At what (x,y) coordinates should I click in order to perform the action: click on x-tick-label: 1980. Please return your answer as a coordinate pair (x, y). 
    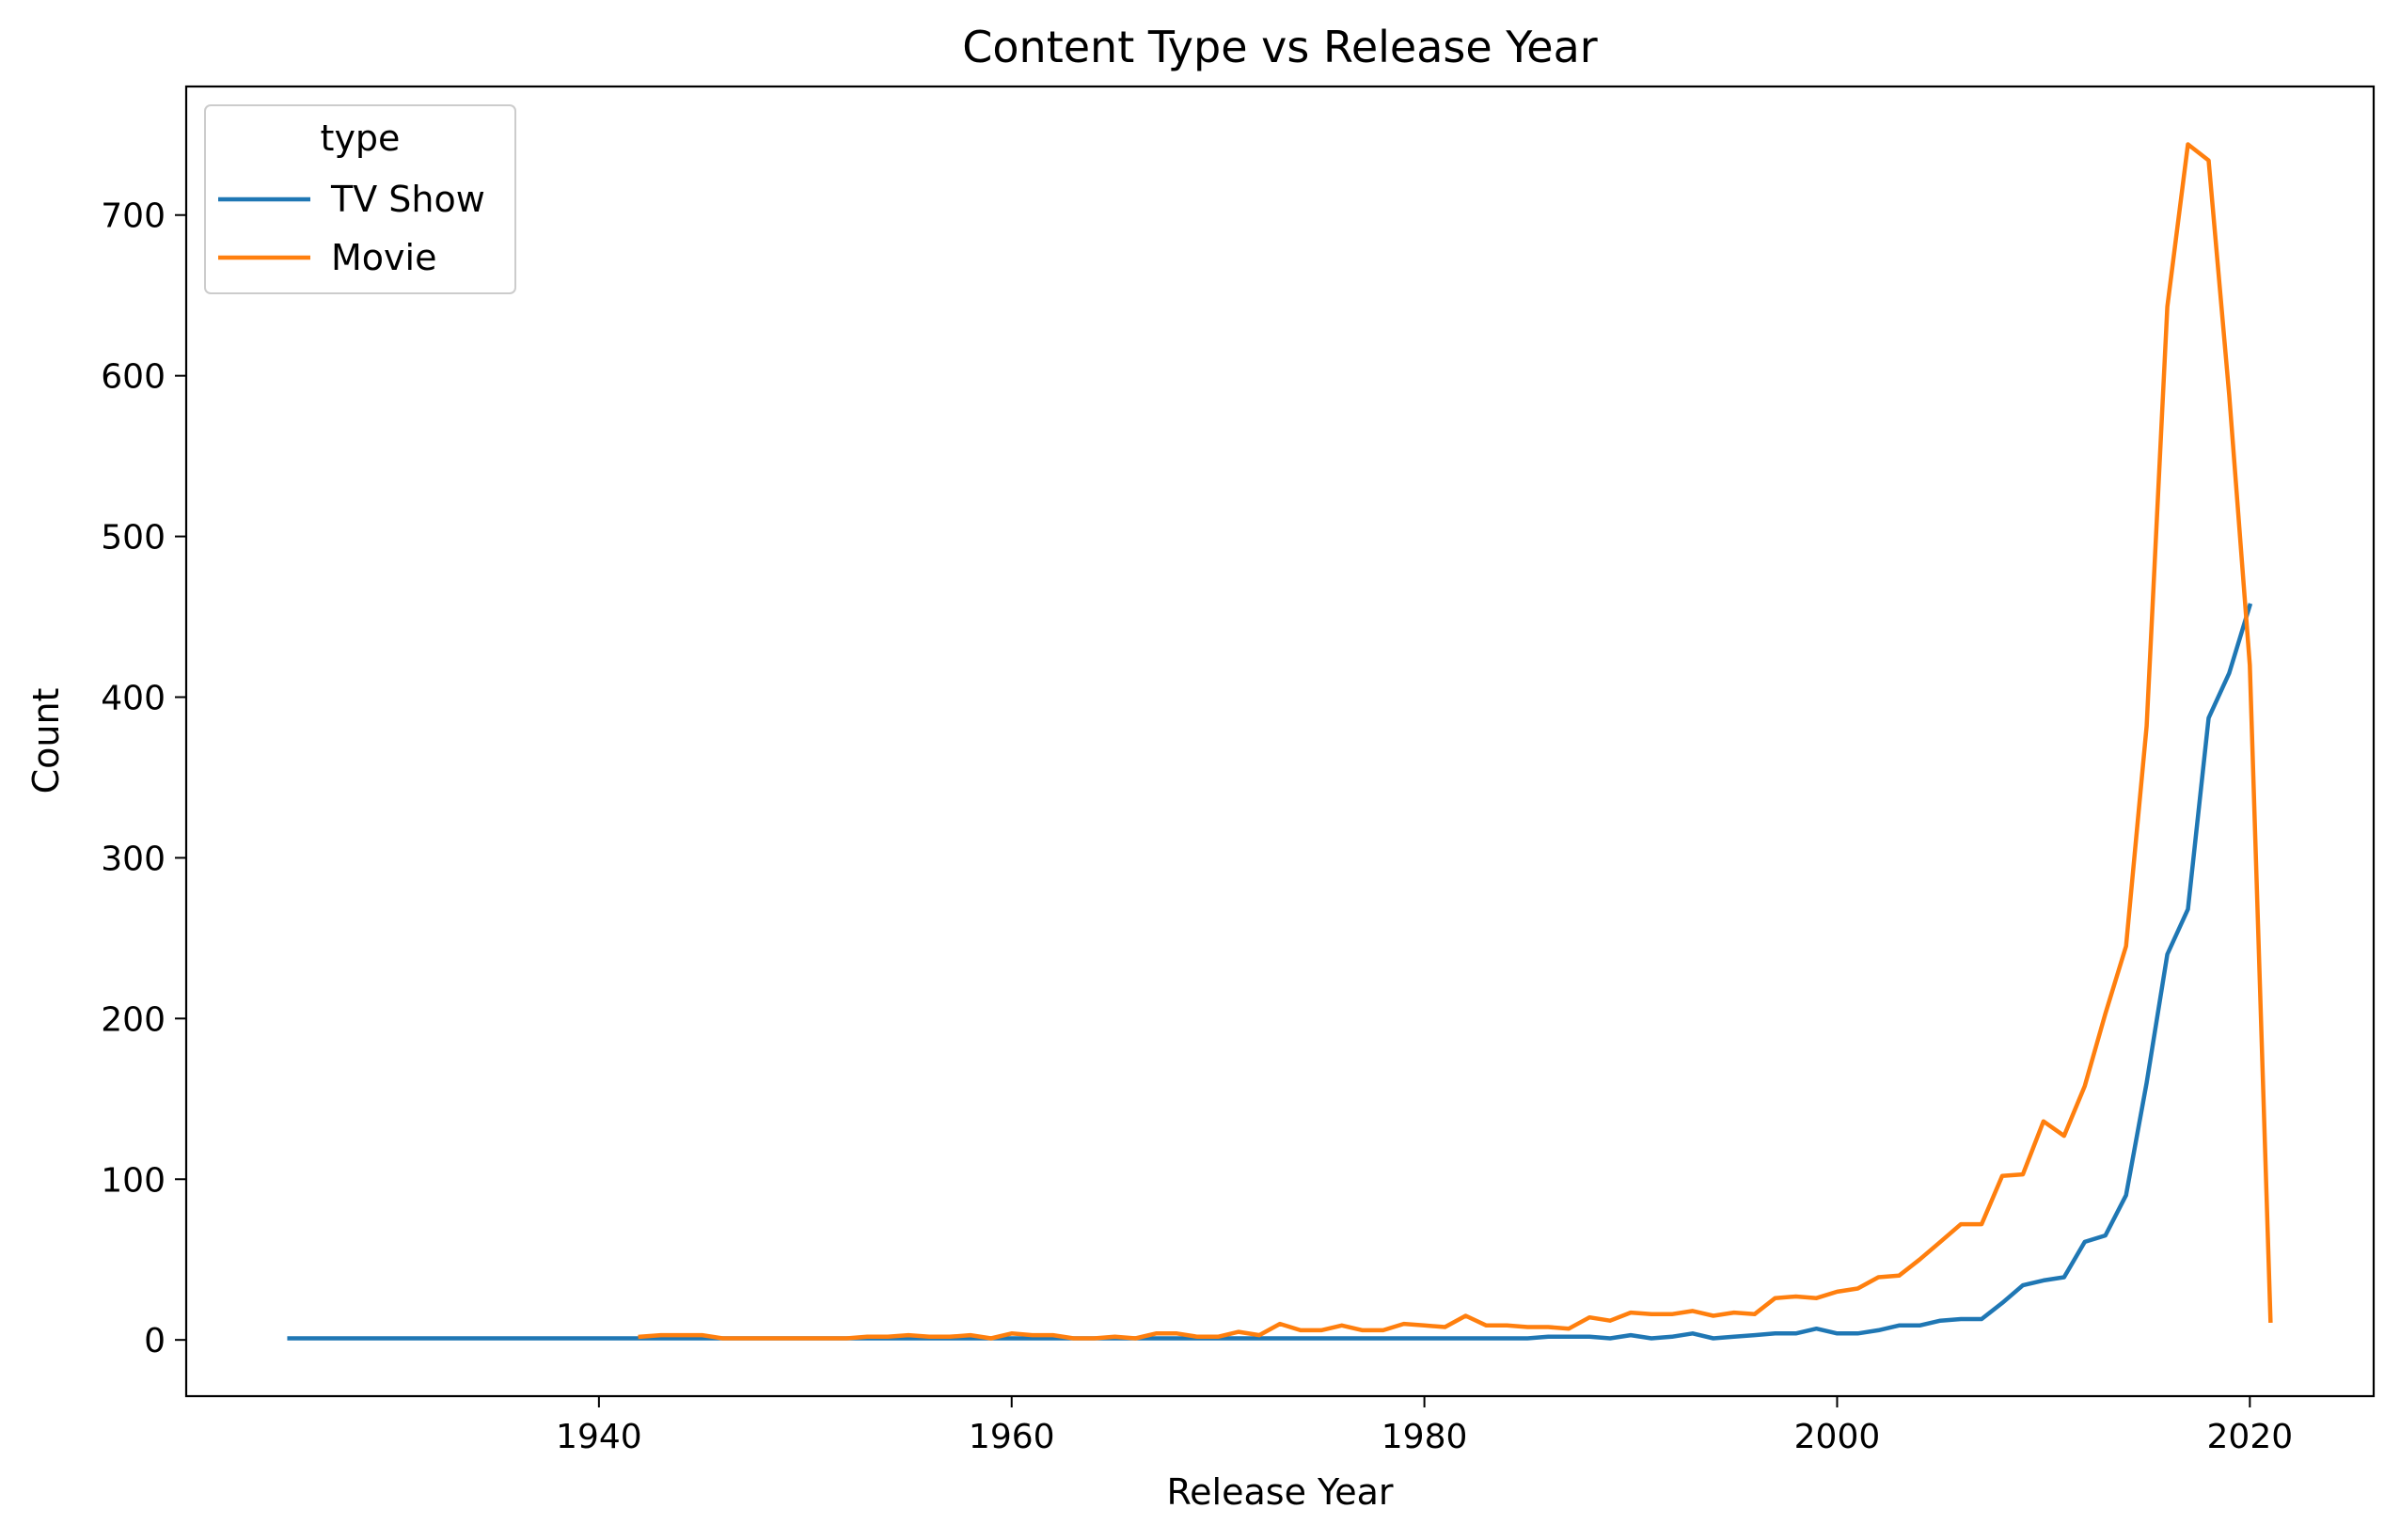
    Looking at the image, I should click on (1425, 1437).